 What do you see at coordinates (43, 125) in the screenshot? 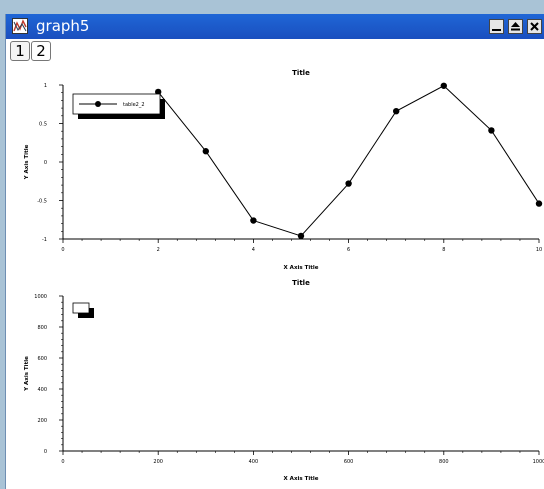
I see `y-tick-label: 0.5` at bounding box center [43, 125].